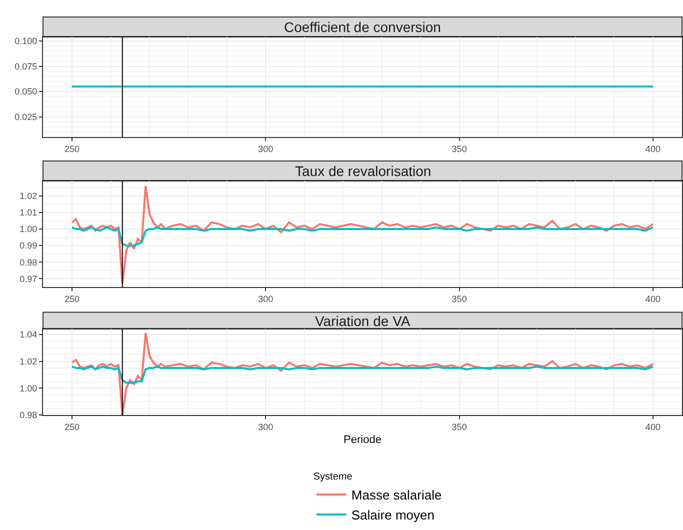 Image resolution: width=683 pixels, height=530 pixels. What do you see at coordinates (333, 477) in the screenshot?
I see `legend-title: Systeme` at bounding box center [333, 477].